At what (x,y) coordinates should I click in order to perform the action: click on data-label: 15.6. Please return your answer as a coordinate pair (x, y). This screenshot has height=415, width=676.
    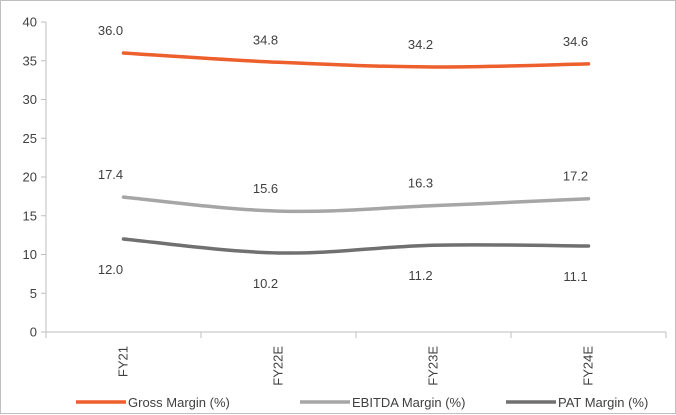
    Looking at the image, I should click on (265, 188).